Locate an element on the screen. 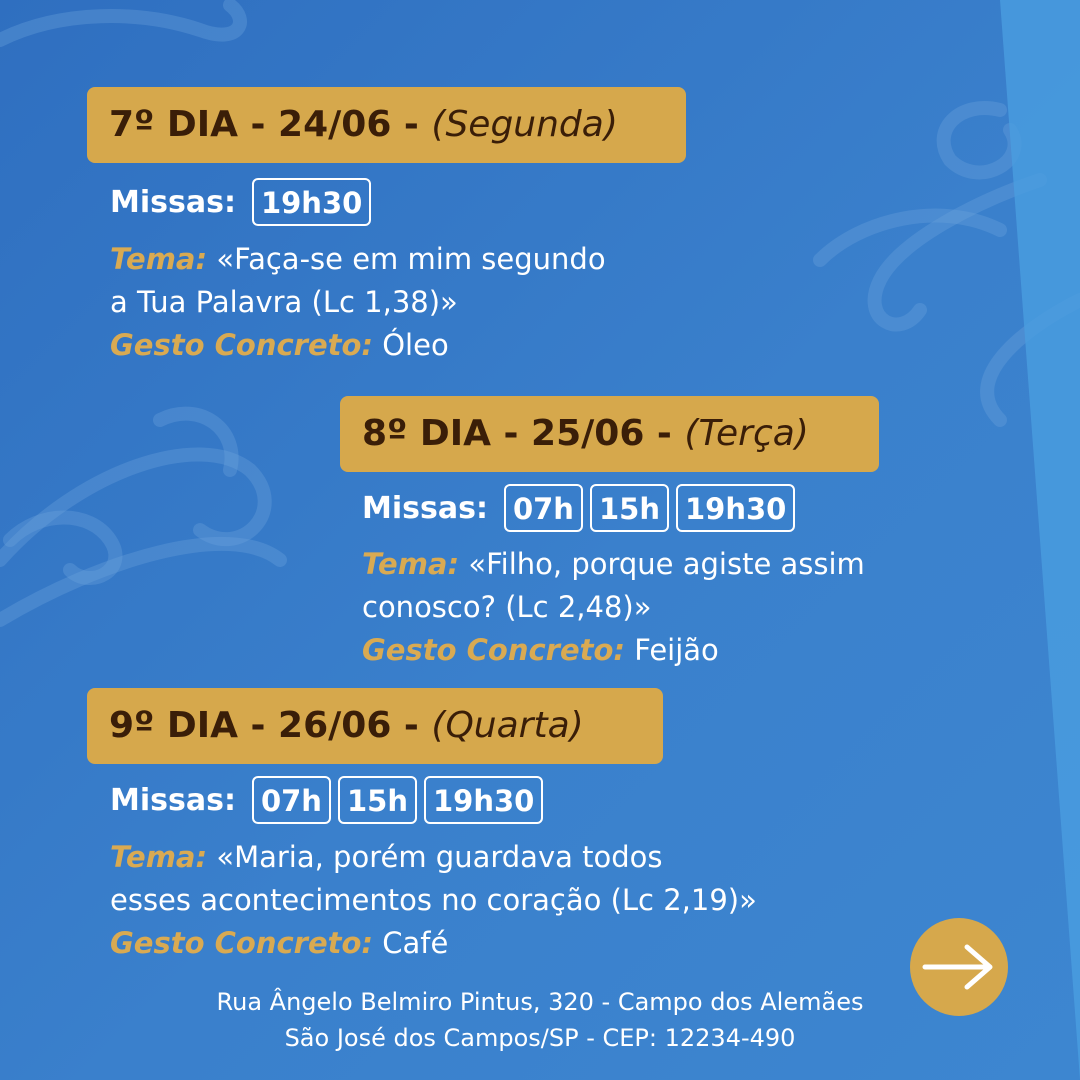 This screenshot has height=1080, width=1080. day-8-masses: Missas: 07h 15h 19h30 is located at coordinates (582, 508).